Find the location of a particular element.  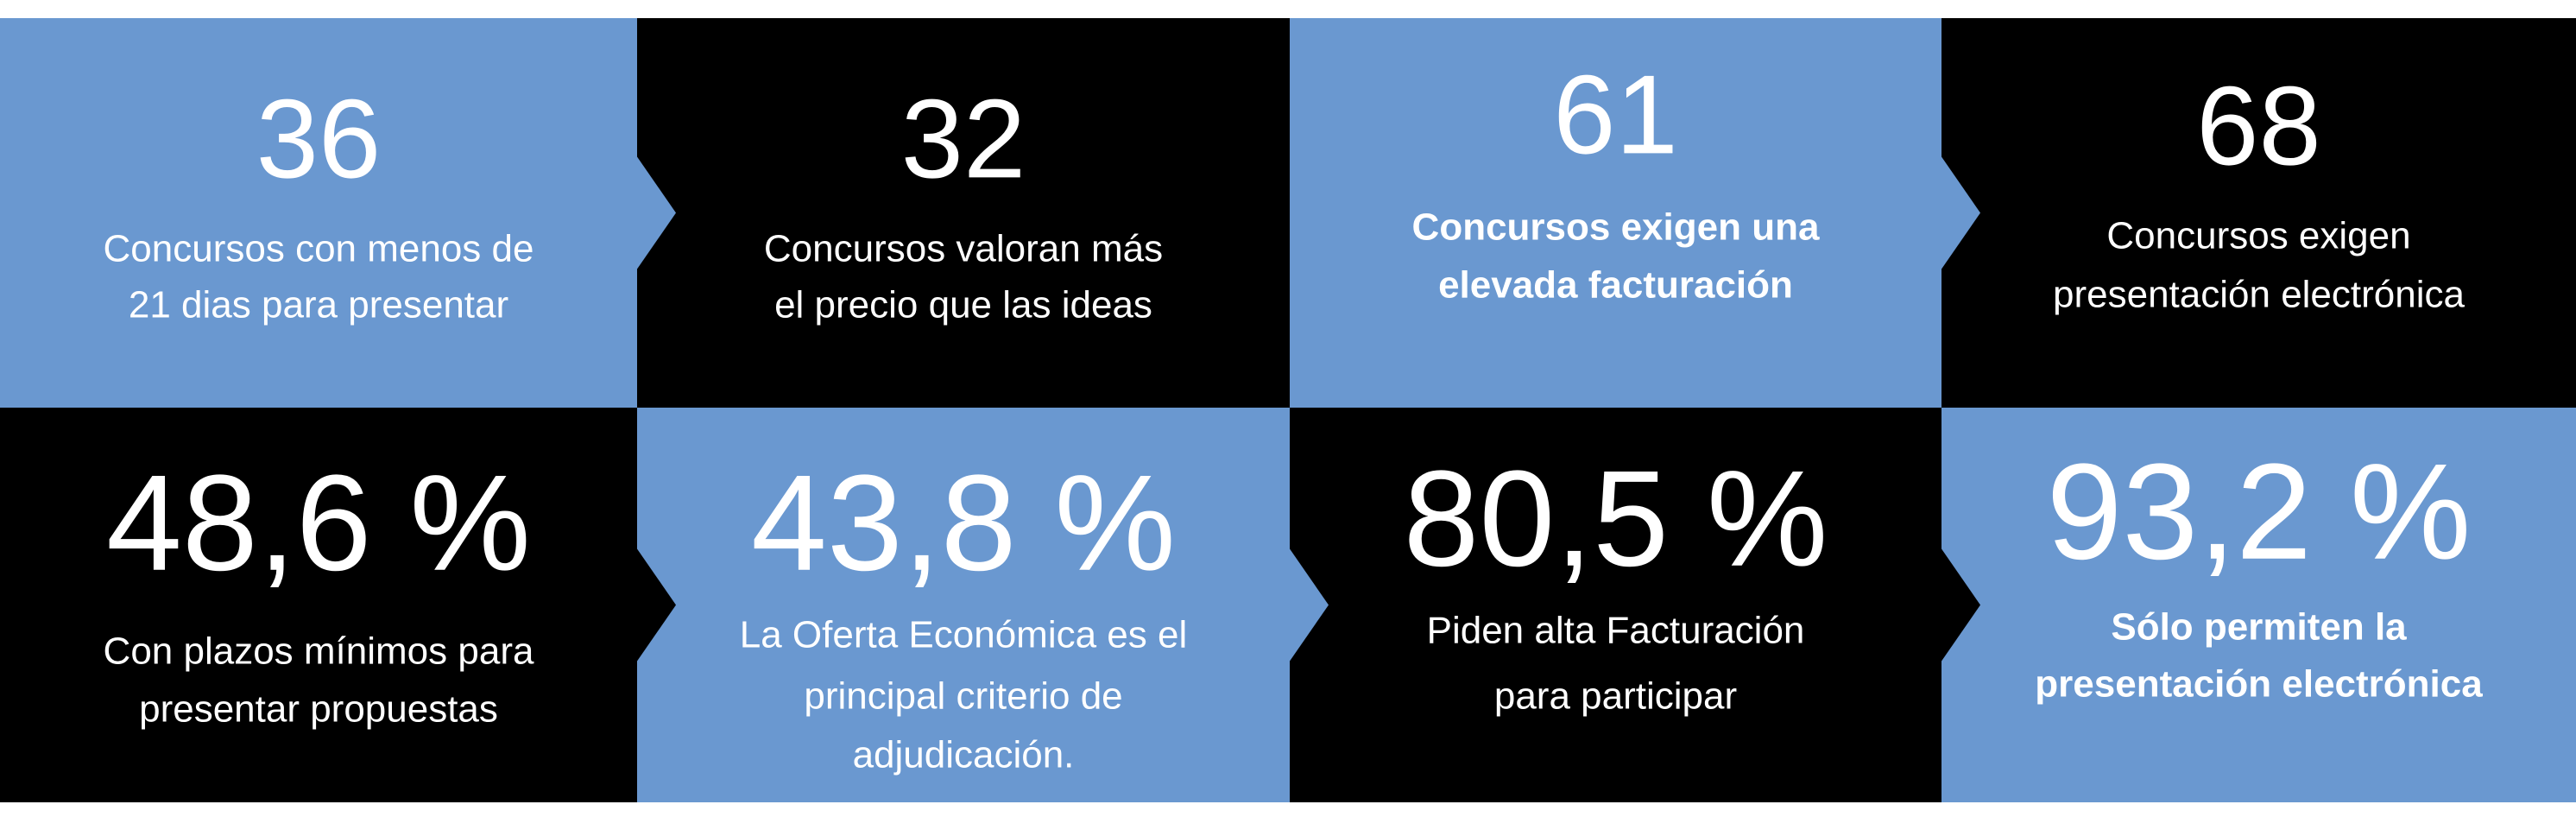

tile-description: para participar is located at coordinates (1615, 696).